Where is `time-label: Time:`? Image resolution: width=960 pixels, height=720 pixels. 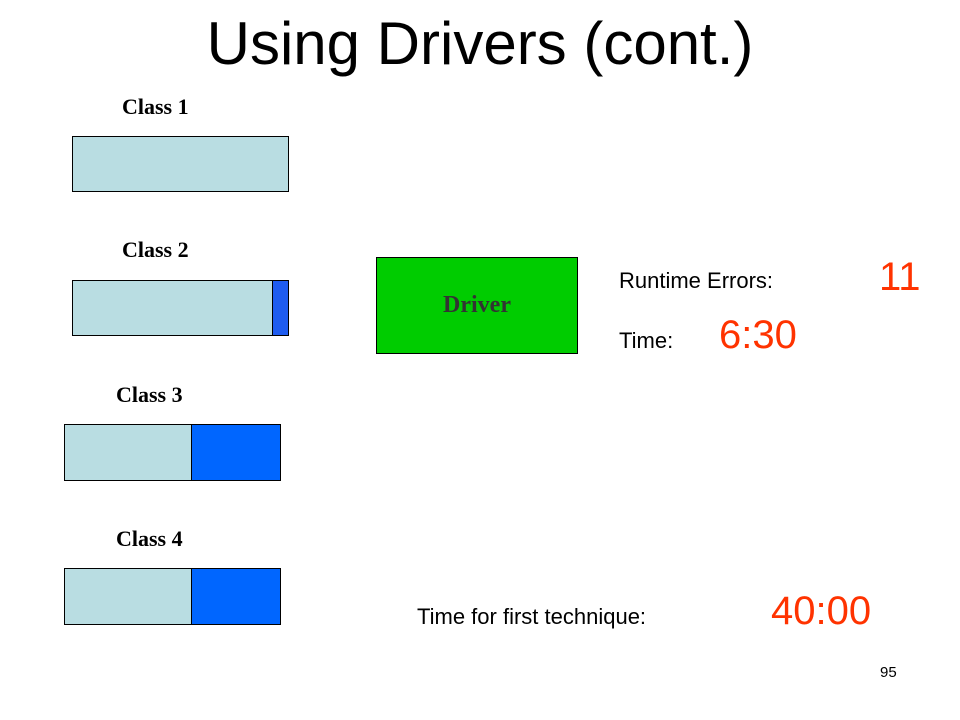
time-label: Time: is located at coordinates (646, 340).